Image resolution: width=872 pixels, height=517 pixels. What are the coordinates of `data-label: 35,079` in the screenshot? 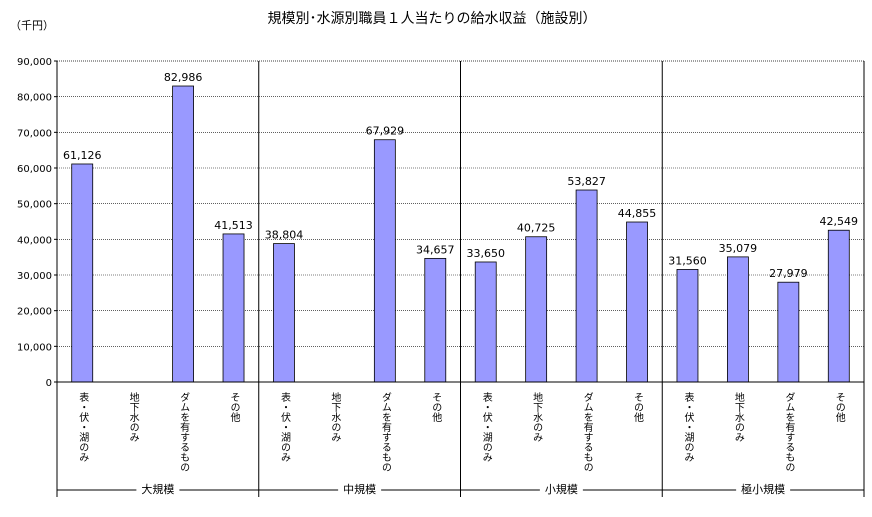 It's located at (738, 248).